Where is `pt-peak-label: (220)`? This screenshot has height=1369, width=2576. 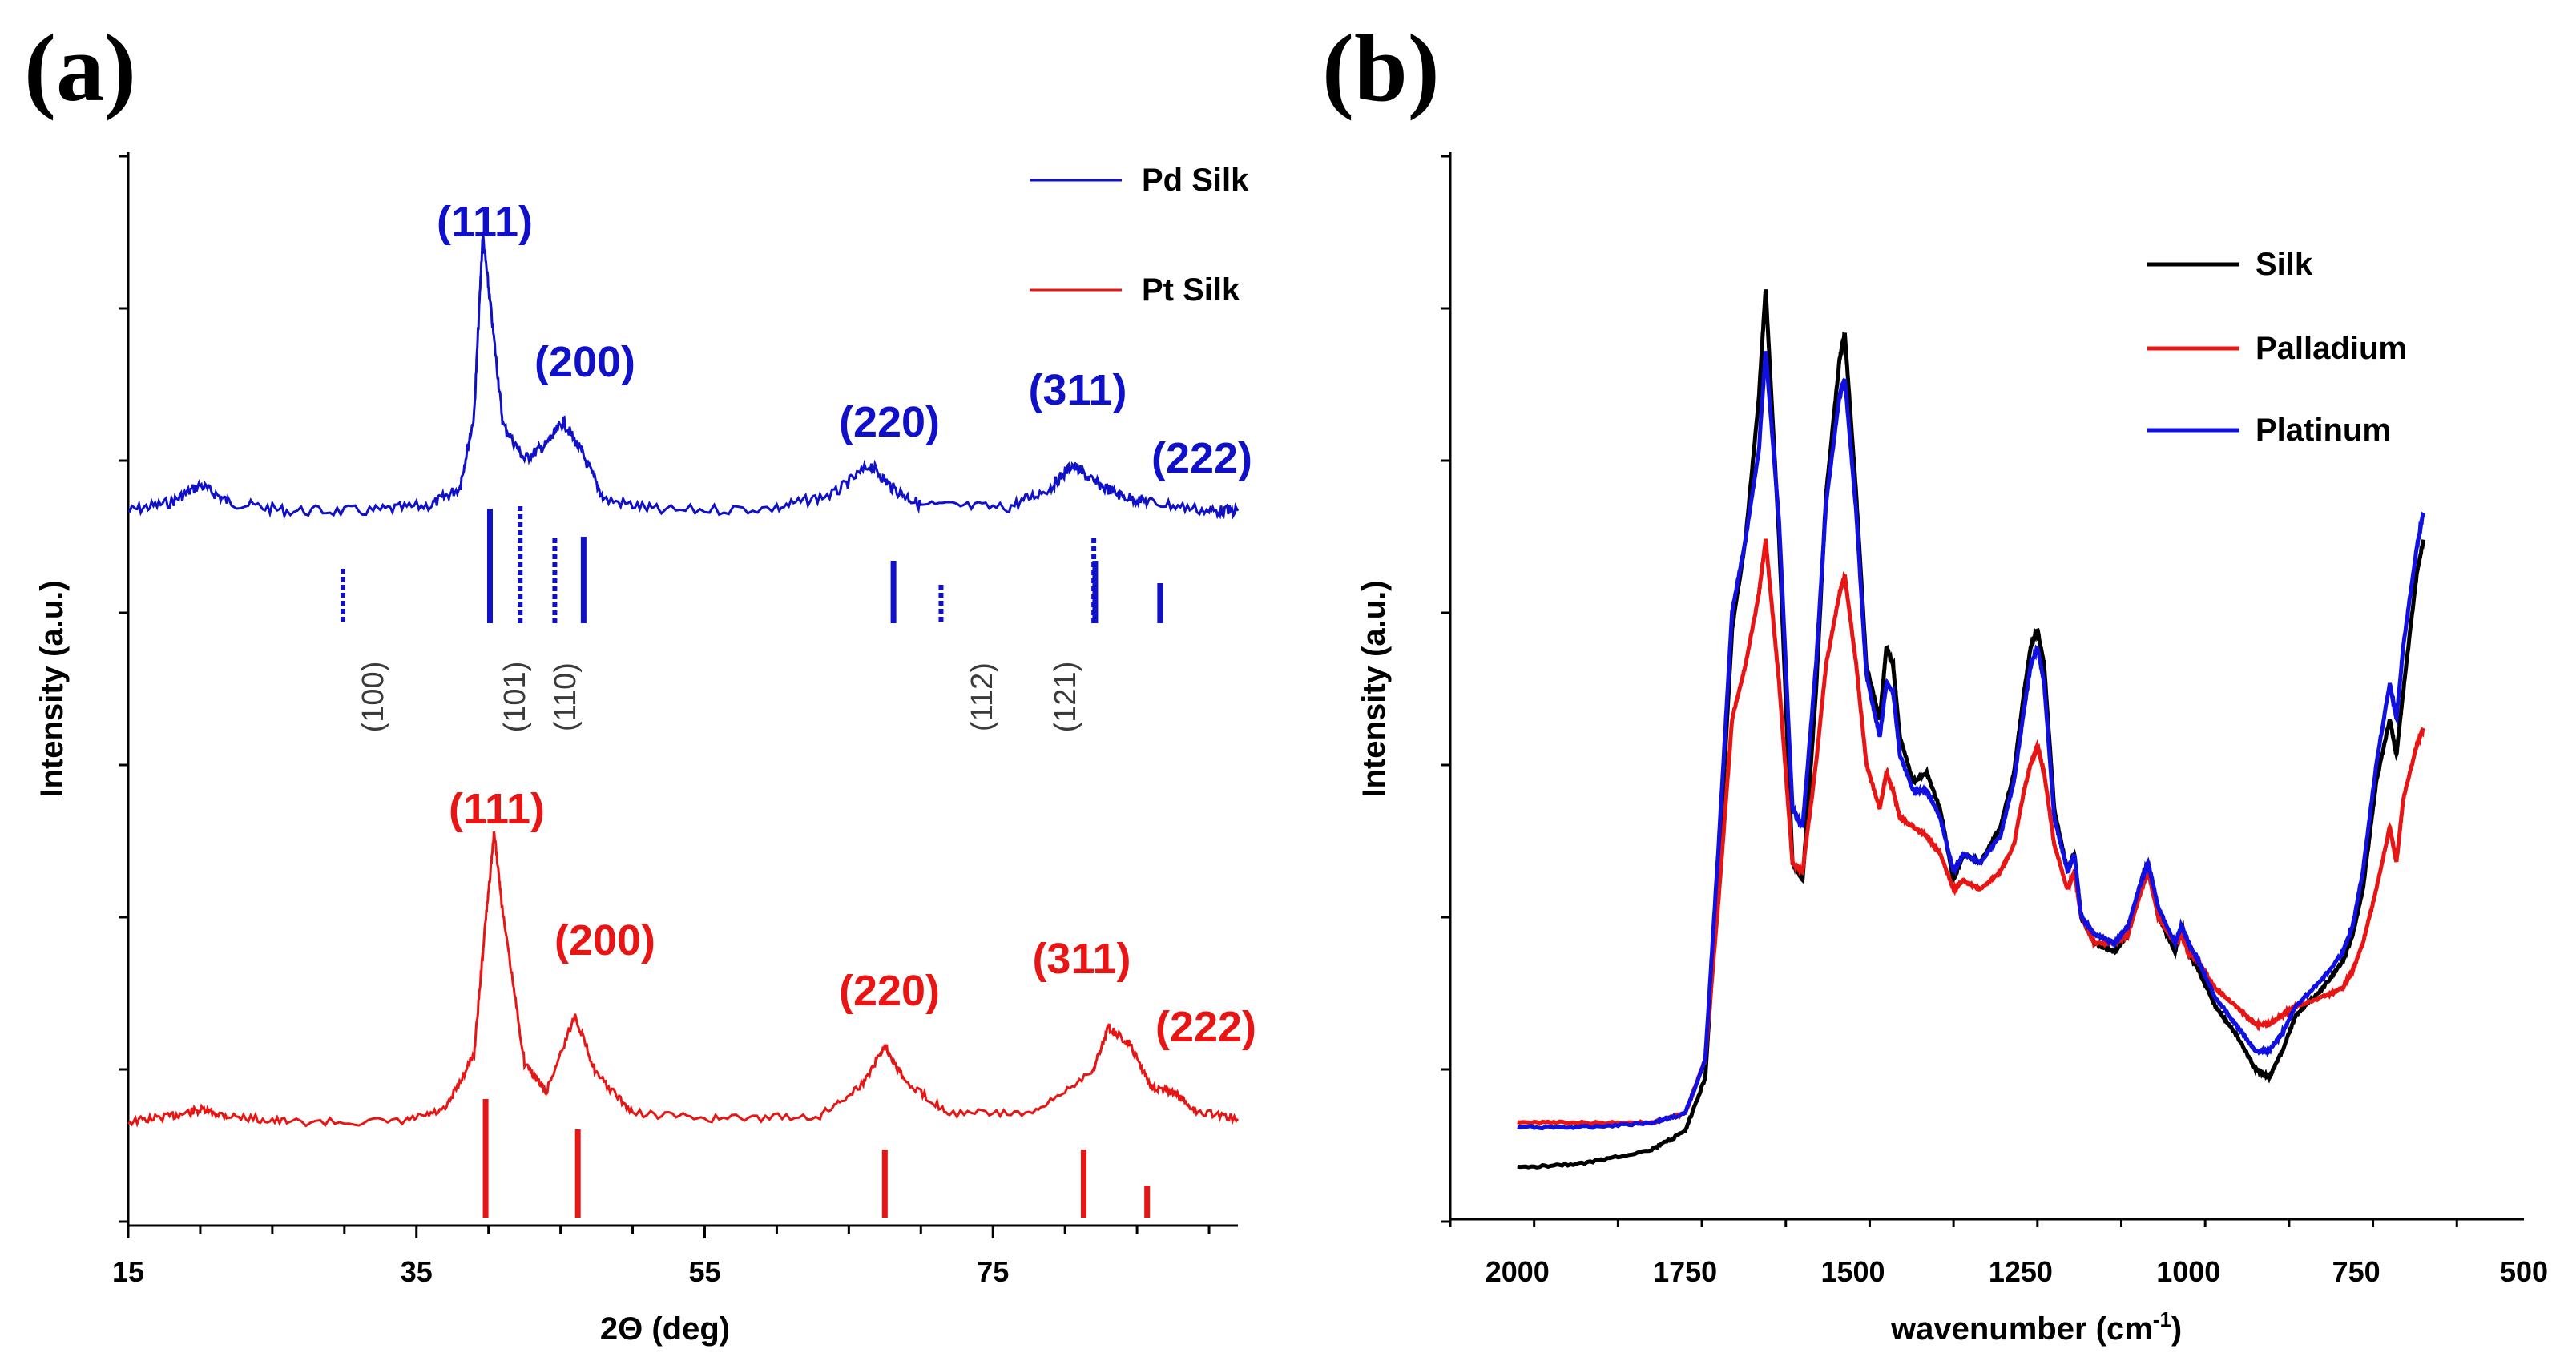
pt-peak-label: (220) is located at coordinates (889, 991).